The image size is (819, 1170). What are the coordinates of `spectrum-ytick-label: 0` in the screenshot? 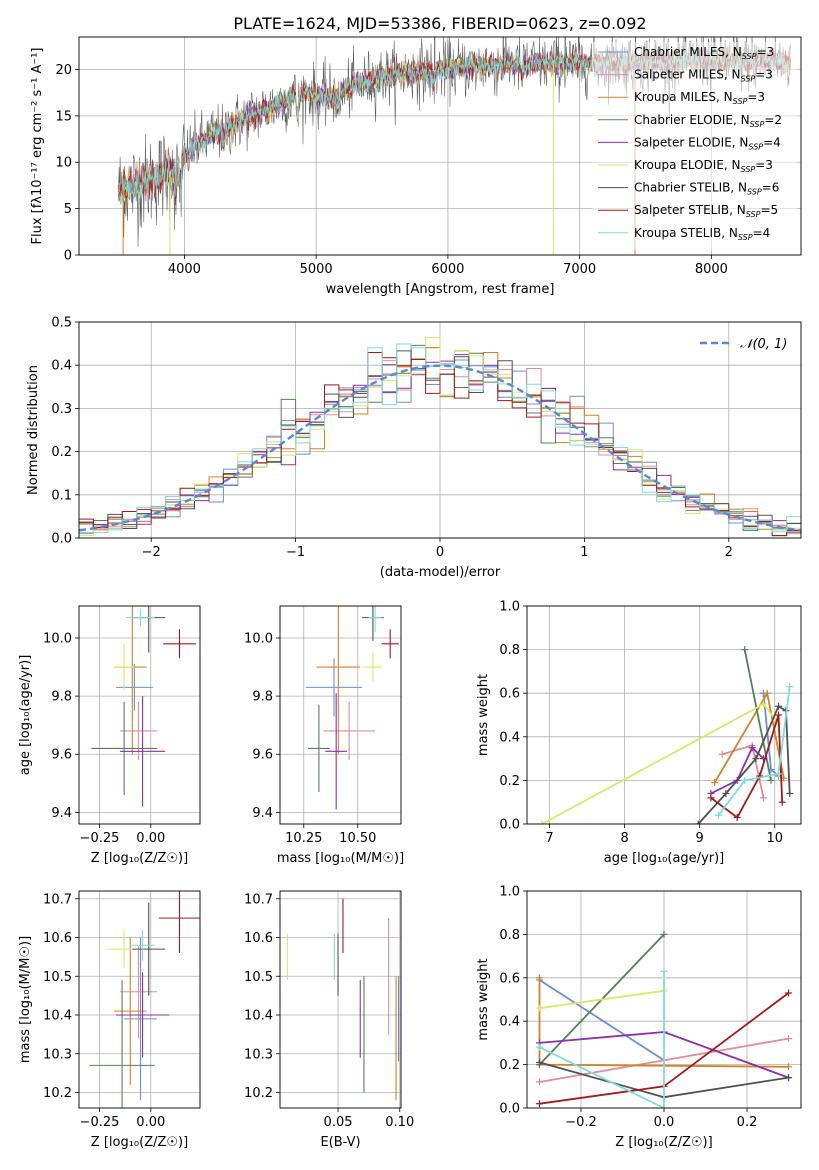 It's located at (68, 256).